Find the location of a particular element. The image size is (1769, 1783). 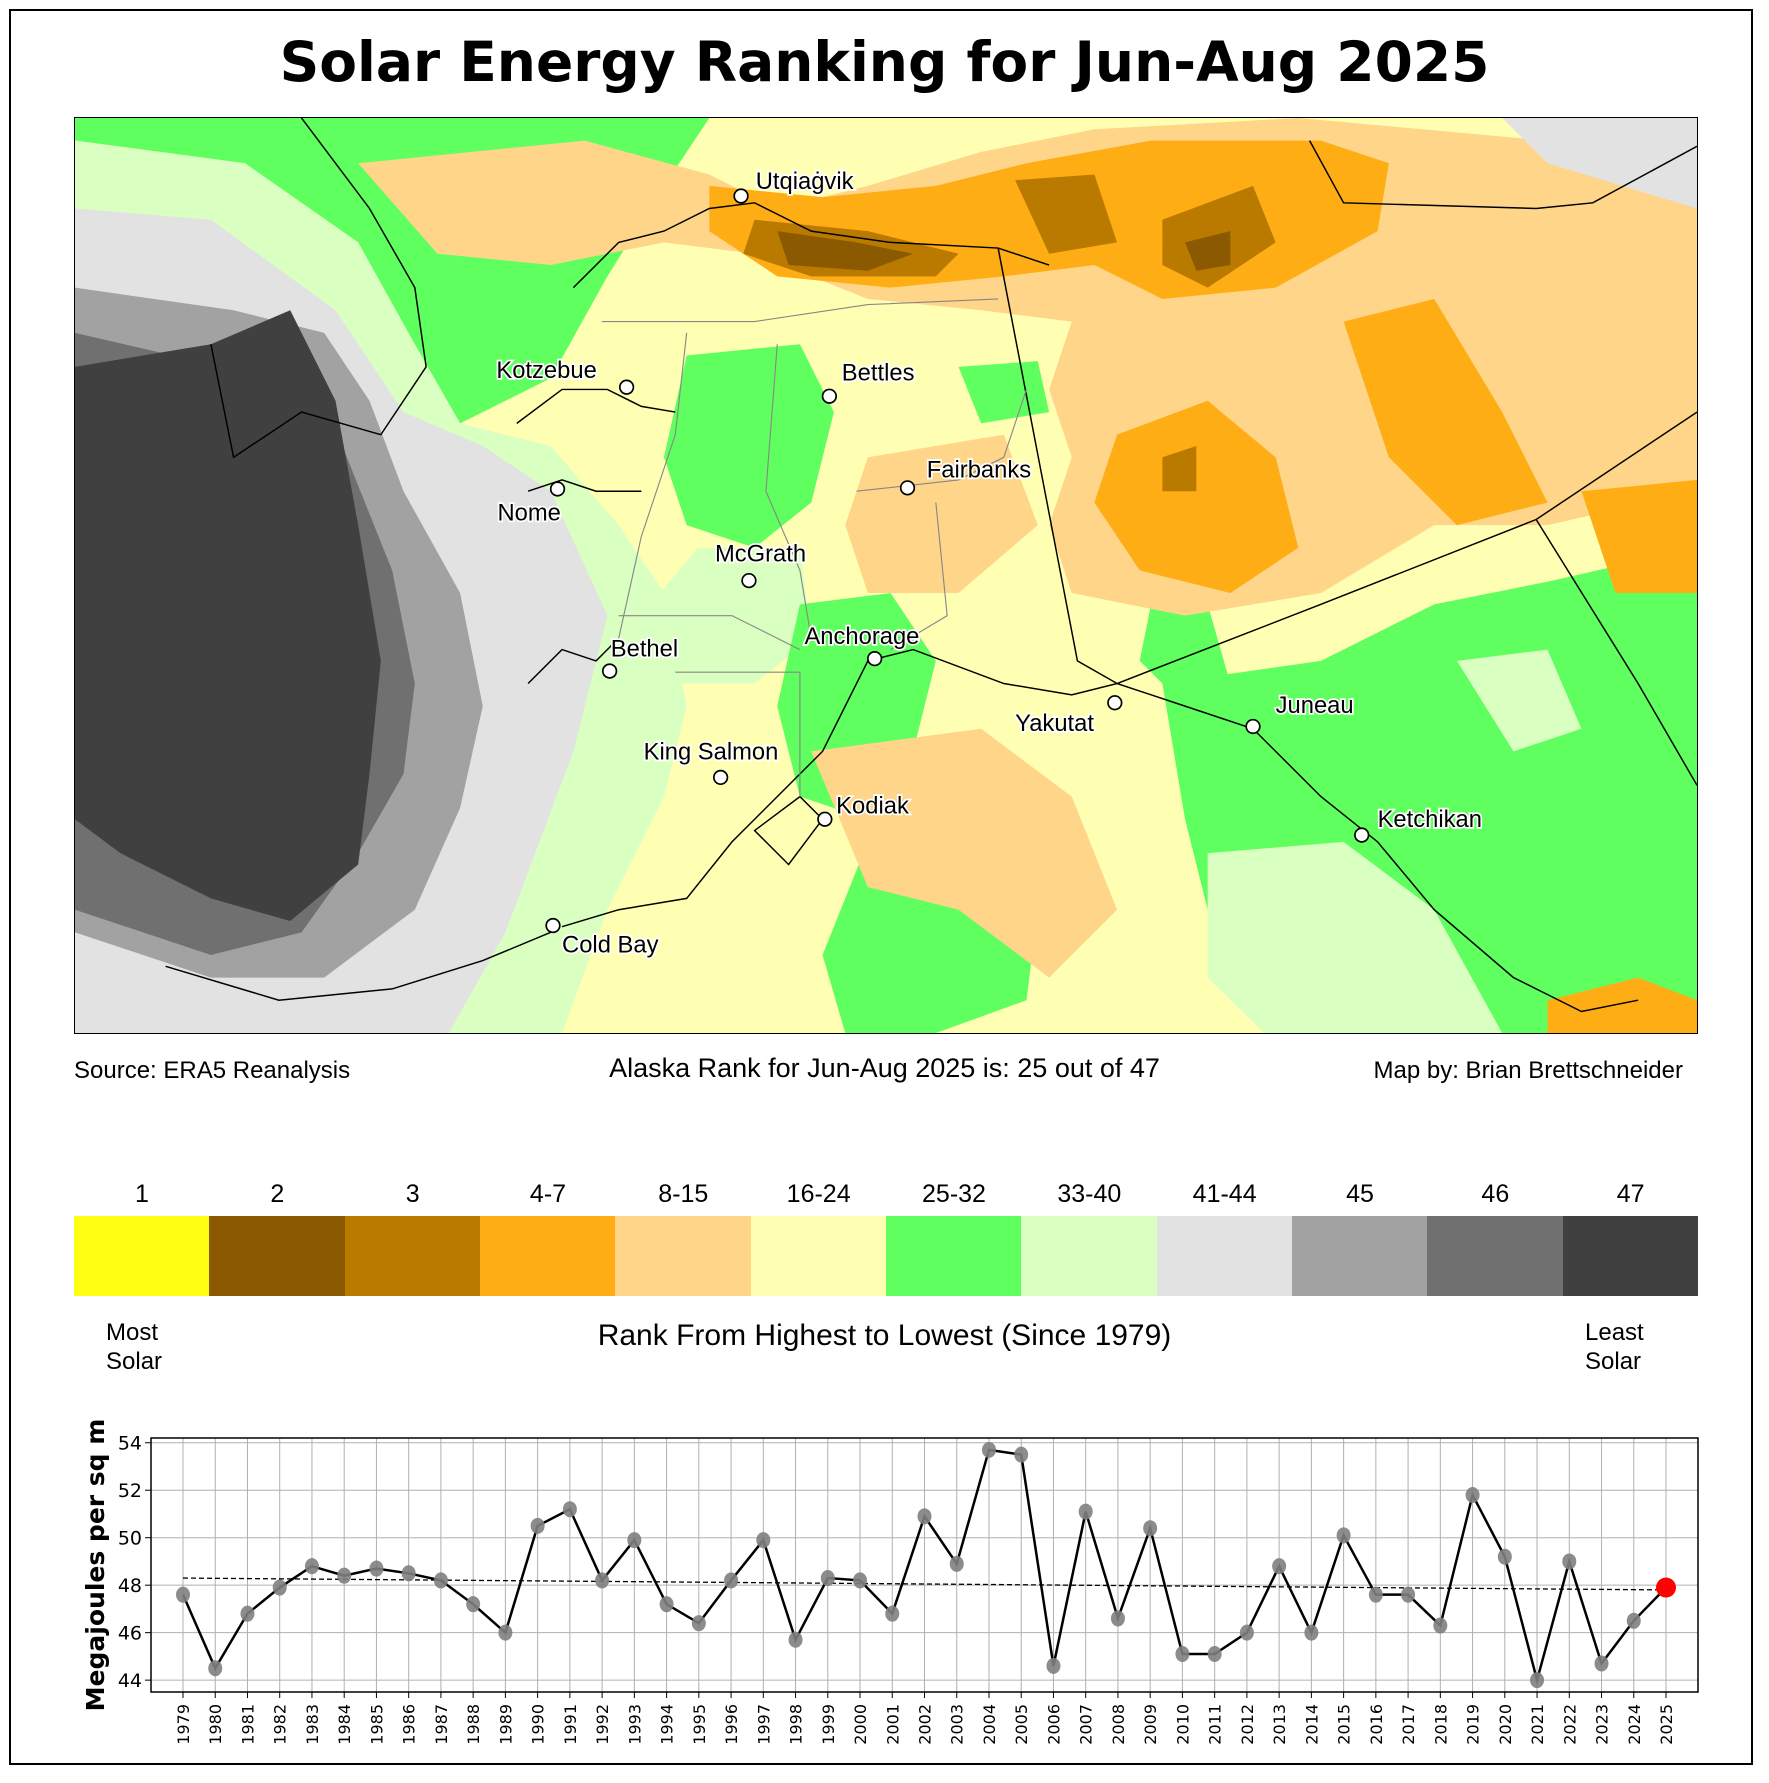

x-tick-label: 2010 is located at coordinates (1182, 1724).